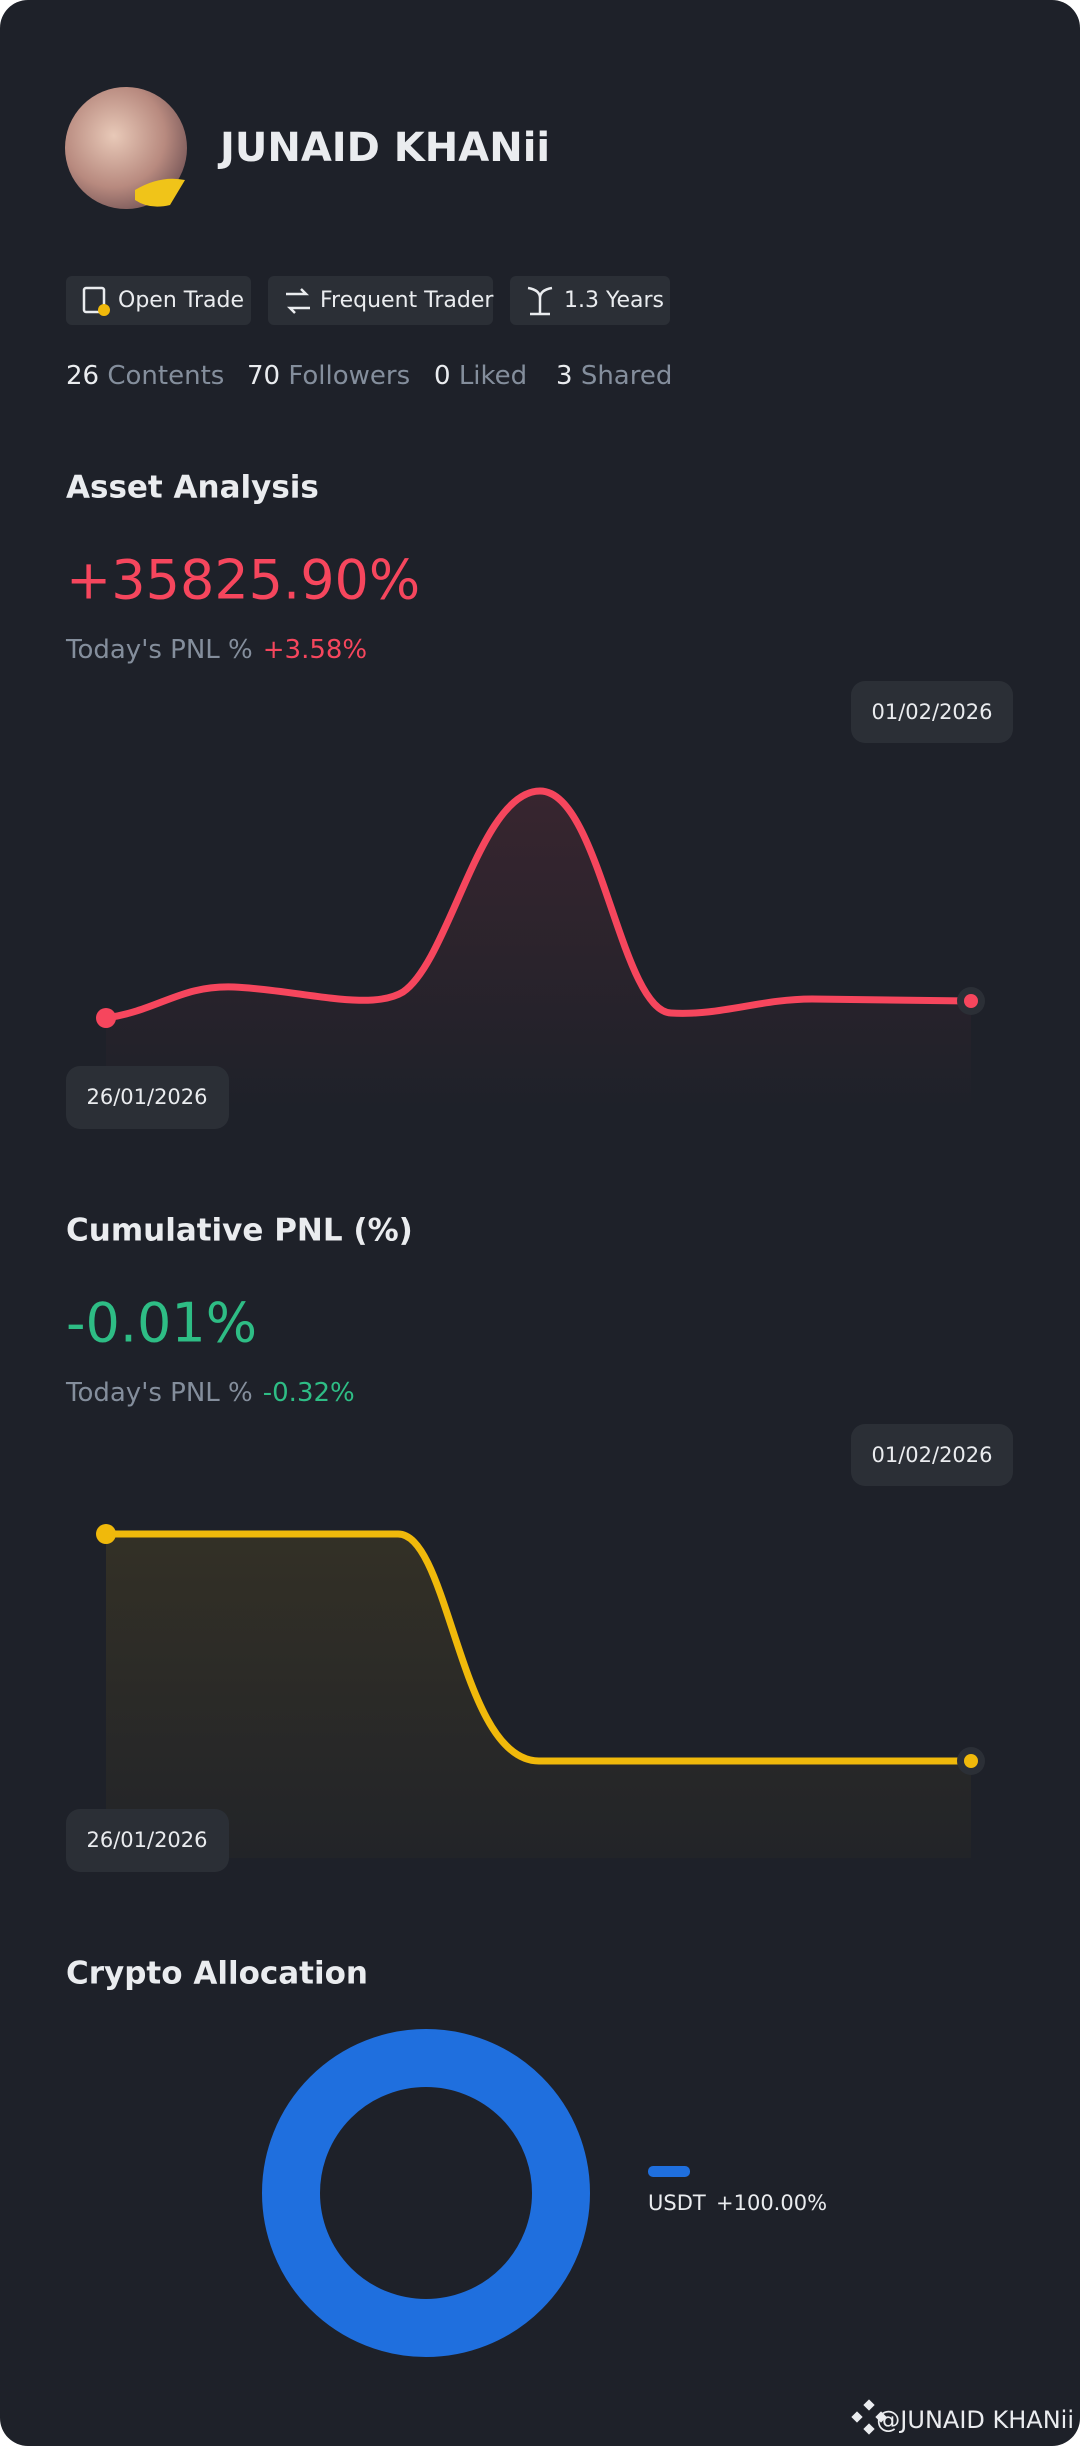 This screenshot has height=2450, width=1080. What do you see at coordinates (426, 2193) in the screenshot?
I see `donut-segment` at bounding box center [426, 2193].